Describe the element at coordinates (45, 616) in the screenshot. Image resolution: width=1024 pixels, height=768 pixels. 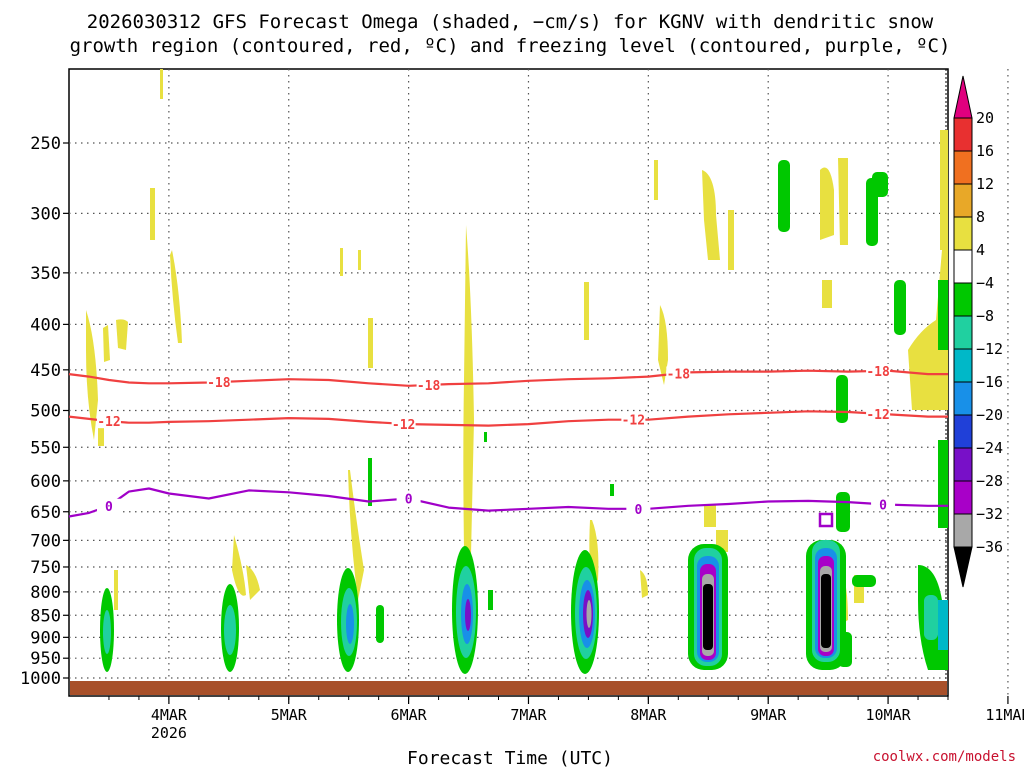
I see `y-tick-label: 850` at that location.